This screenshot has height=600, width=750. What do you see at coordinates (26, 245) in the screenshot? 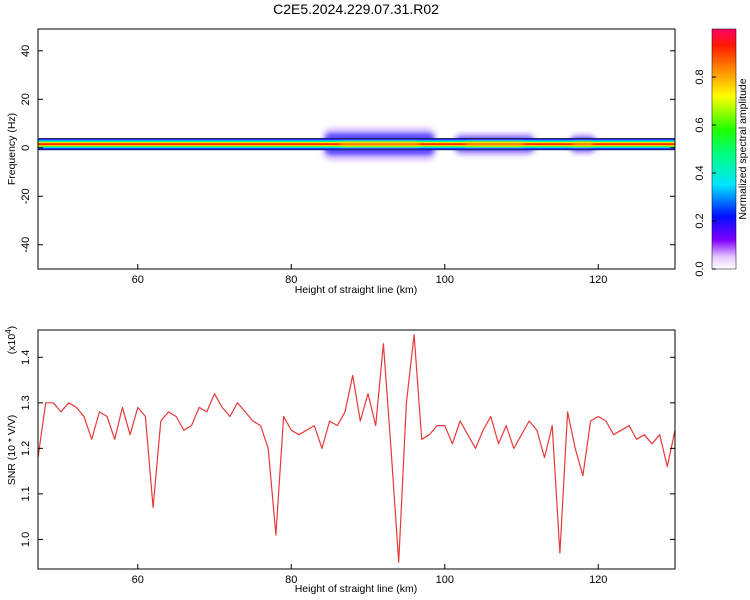
I see `spectrogram-y-tick-label: -40` at bounding box center [26, 245].